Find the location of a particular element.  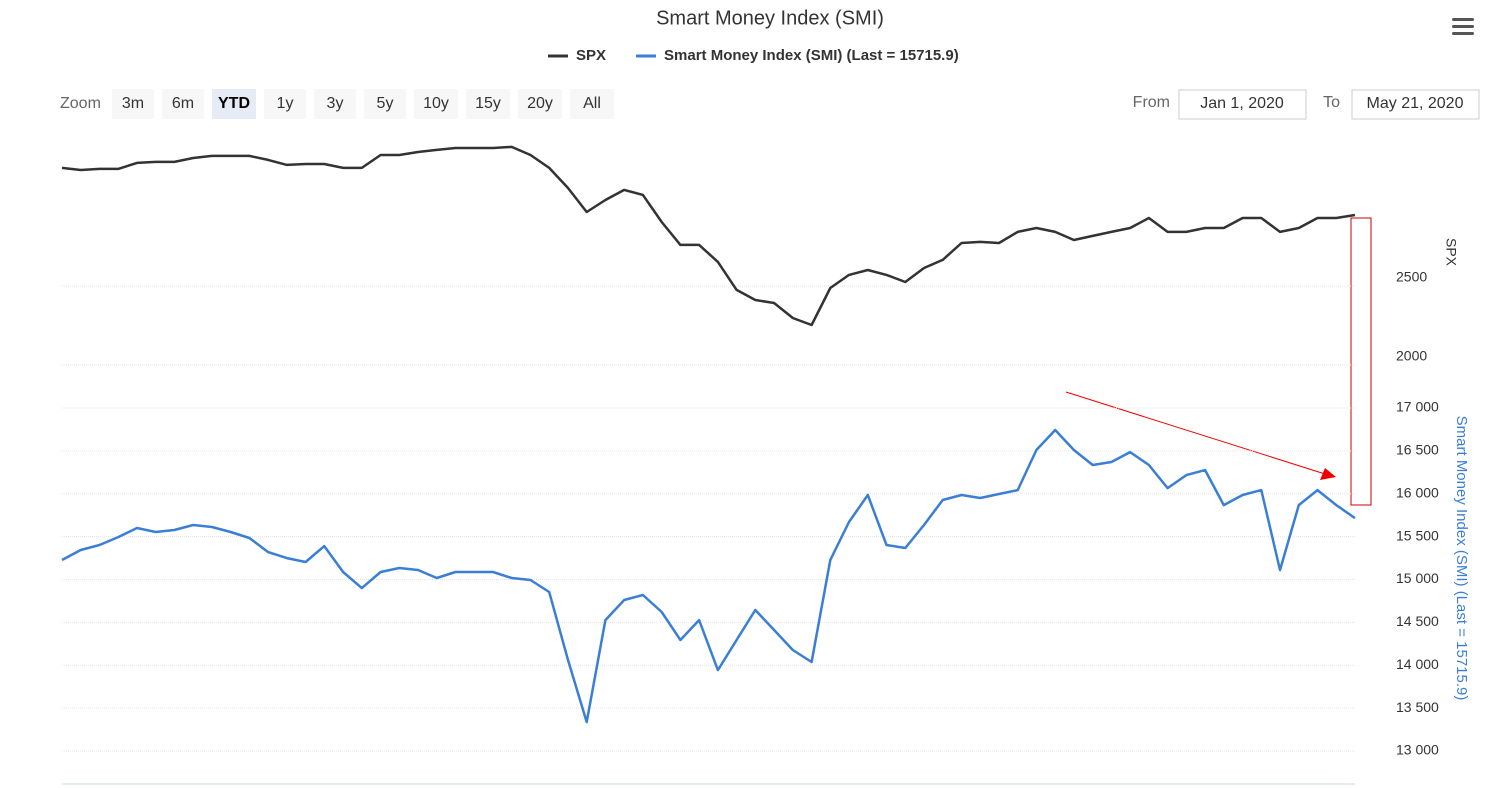

to-label: To is located at coordinates (1331, 102).